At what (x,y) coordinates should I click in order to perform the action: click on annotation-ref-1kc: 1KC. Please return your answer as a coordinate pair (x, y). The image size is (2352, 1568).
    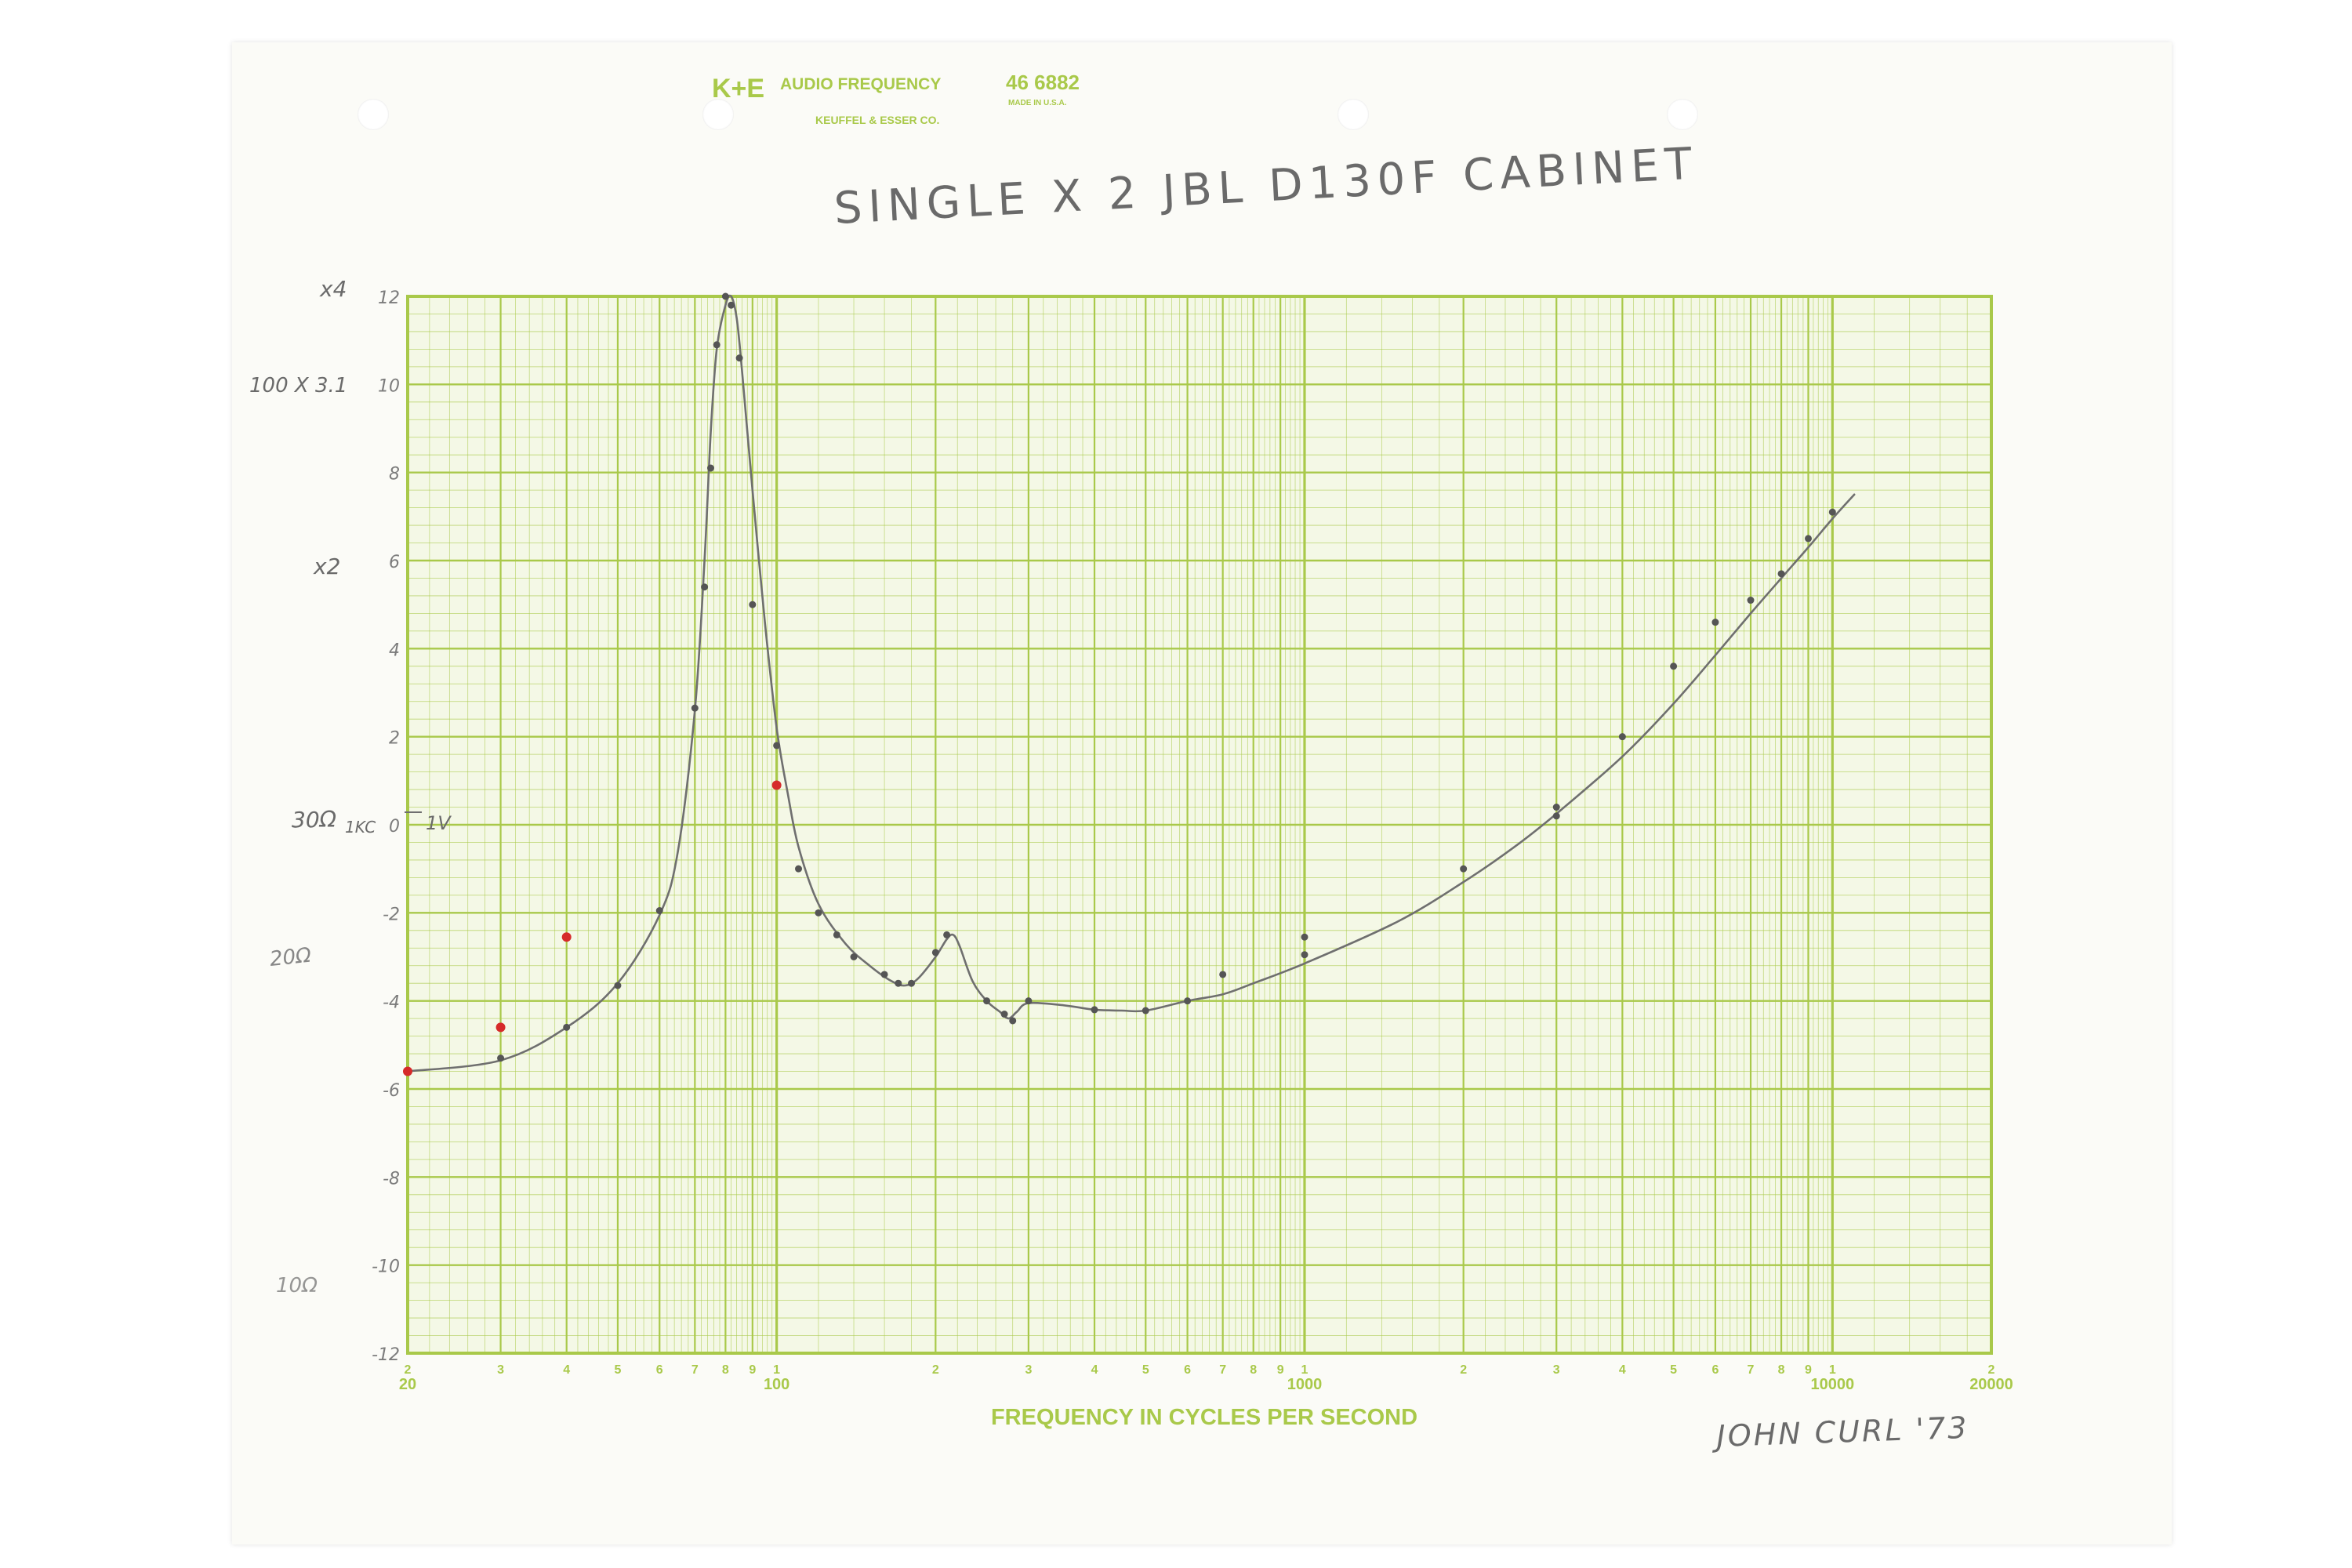
    Looking at the image, I should click on (360, 828).